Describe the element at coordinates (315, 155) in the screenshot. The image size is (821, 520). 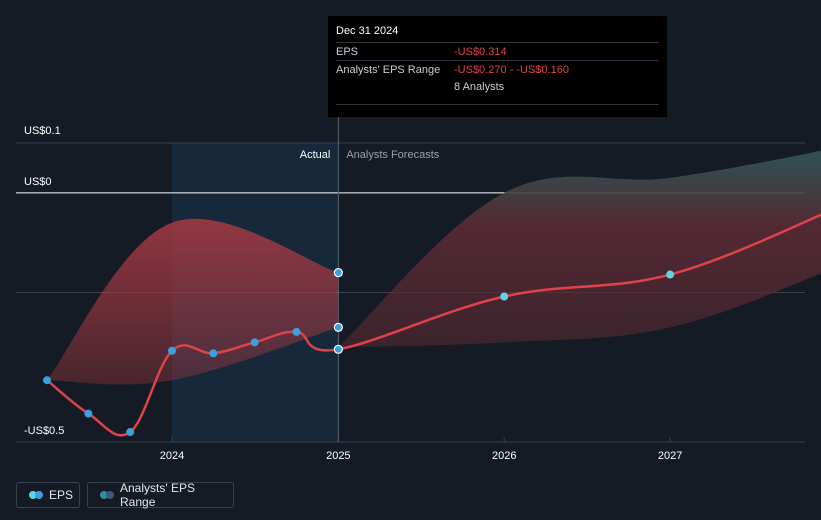
I see `actual-region-label: Actual` at that location.